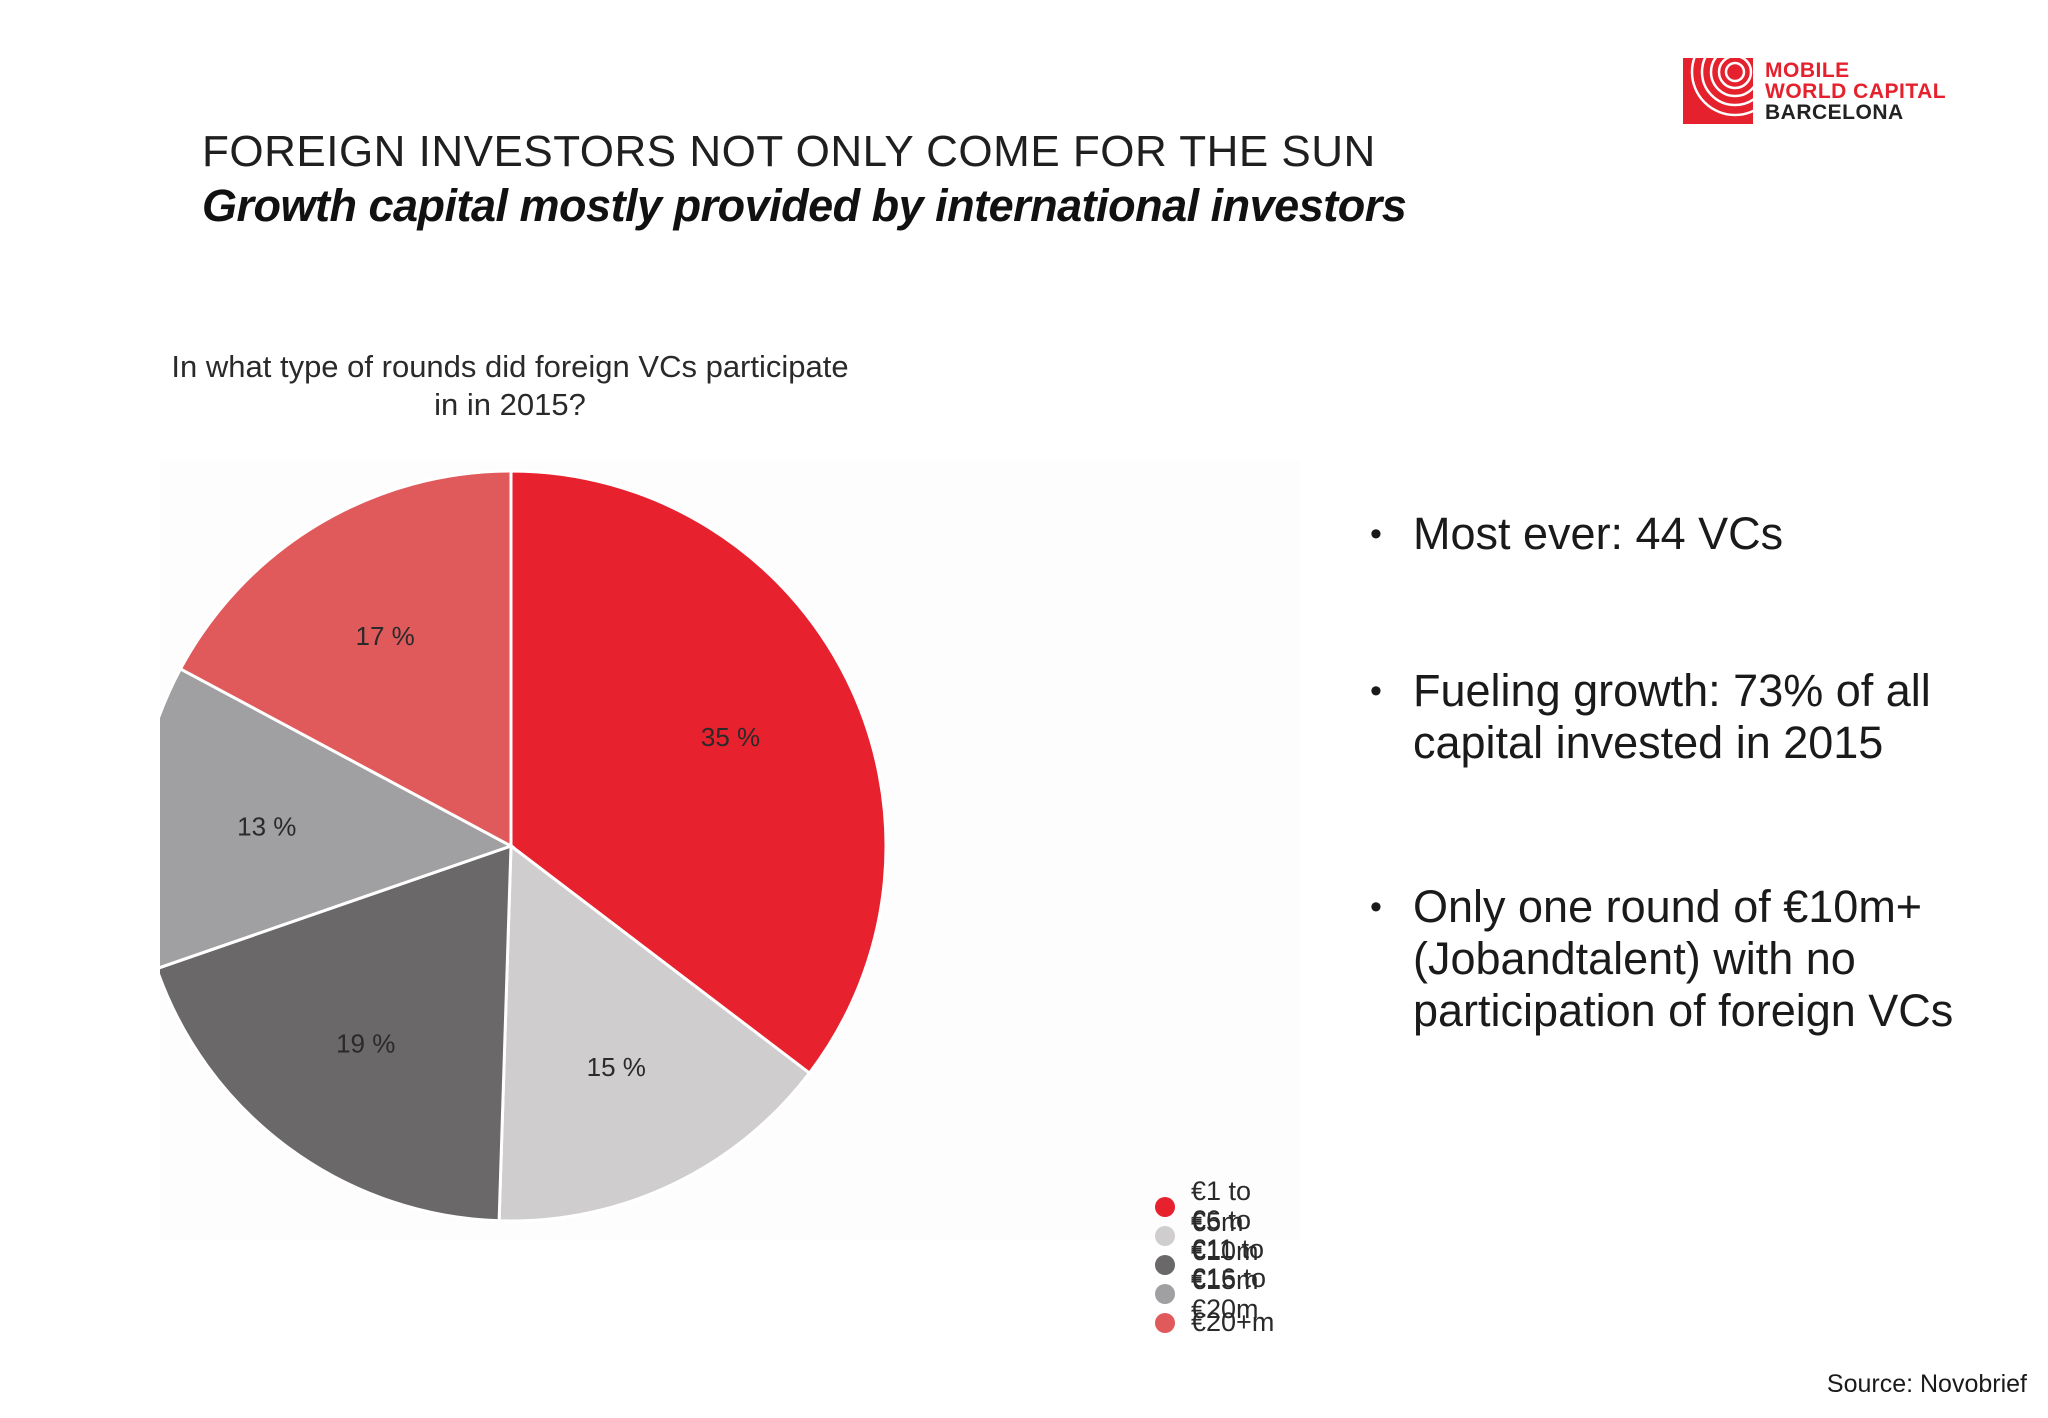  I want to click on pie-data-label: 35 %, so click(730, 737).